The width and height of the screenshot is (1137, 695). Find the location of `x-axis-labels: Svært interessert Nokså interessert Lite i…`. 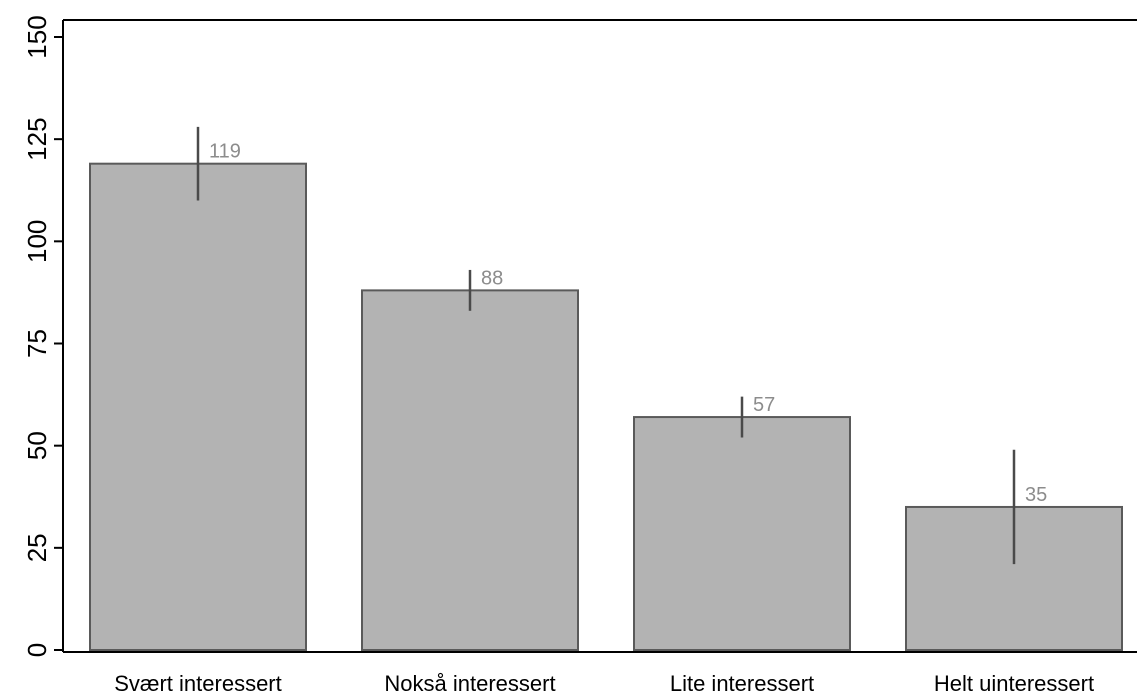

x-axis-labels: Svært interessert Nokså interessert Lite i… is located at coordinates (604, 683).